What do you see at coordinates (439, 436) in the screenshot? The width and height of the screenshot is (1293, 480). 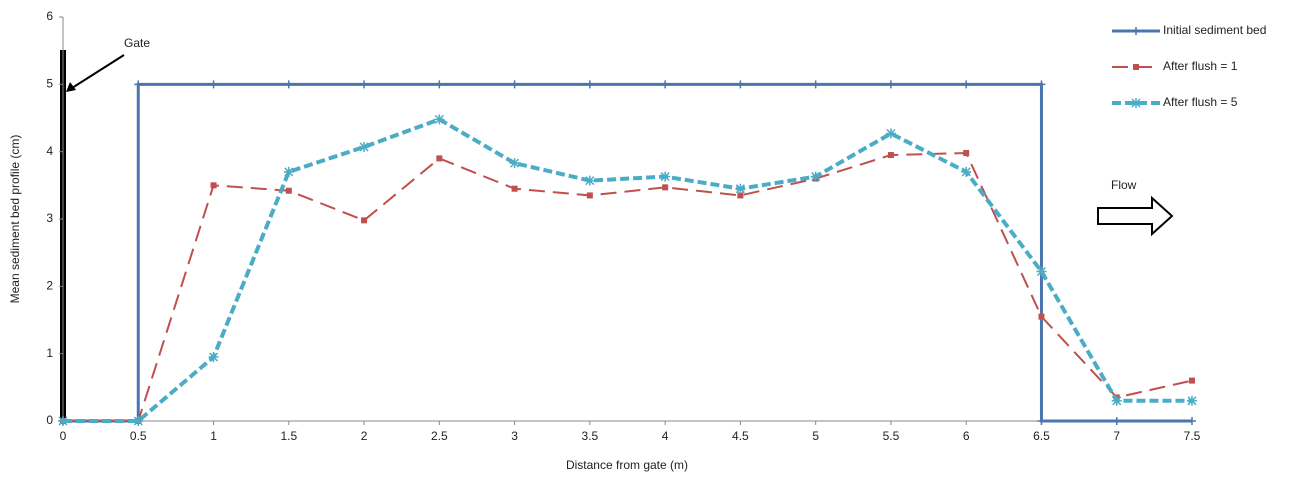 I see `x-tick-label: 2.5` at bounding box center [439, 436].